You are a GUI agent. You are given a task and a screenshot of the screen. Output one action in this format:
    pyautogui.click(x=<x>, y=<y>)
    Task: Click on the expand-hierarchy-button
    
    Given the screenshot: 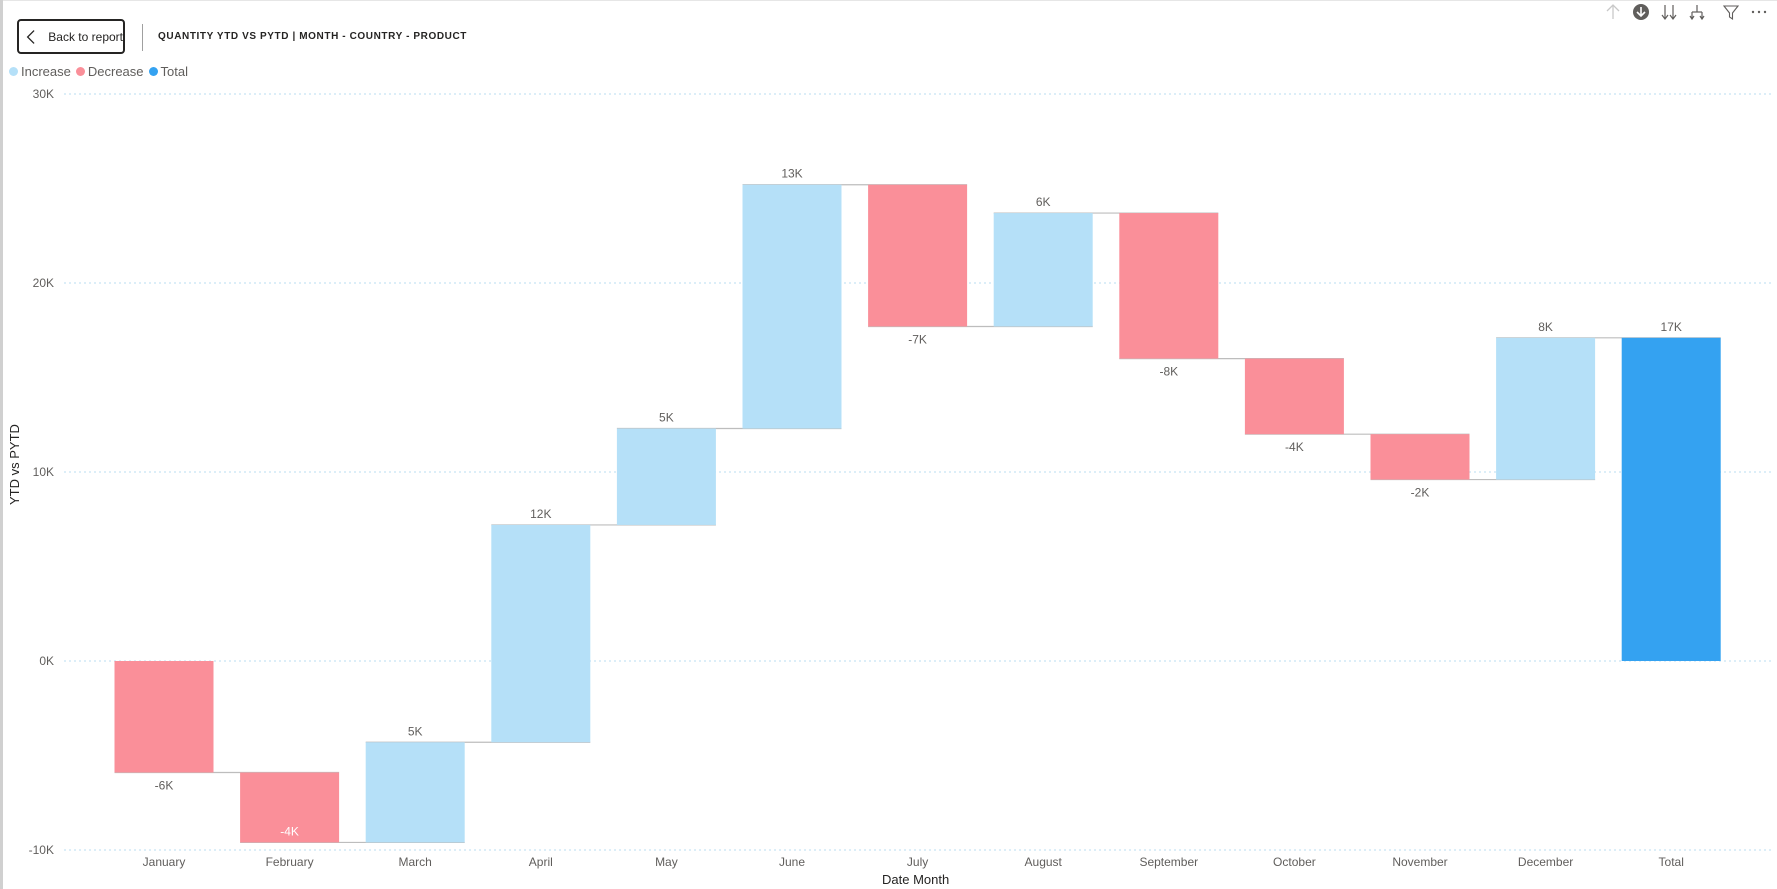 What is the action you would take?
    pyautogui.click(x=1697, y=12)
    